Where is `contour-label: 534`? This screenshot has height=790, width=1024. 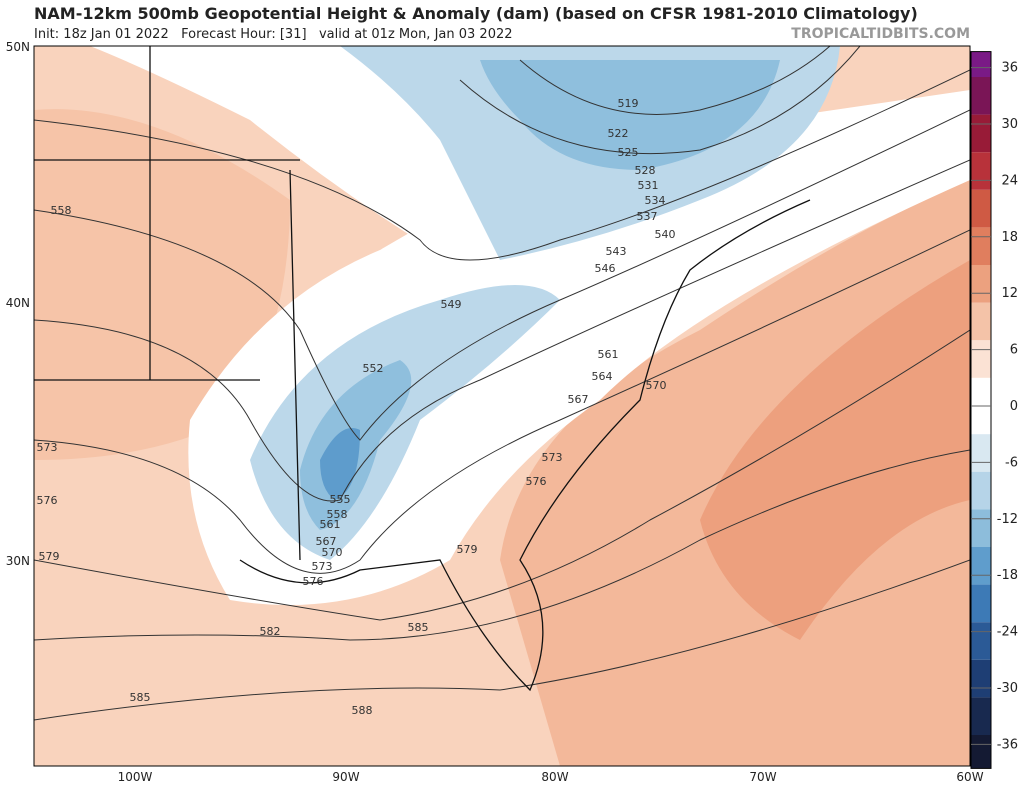 contour-label: 534 is located at coordinates (655, 200).